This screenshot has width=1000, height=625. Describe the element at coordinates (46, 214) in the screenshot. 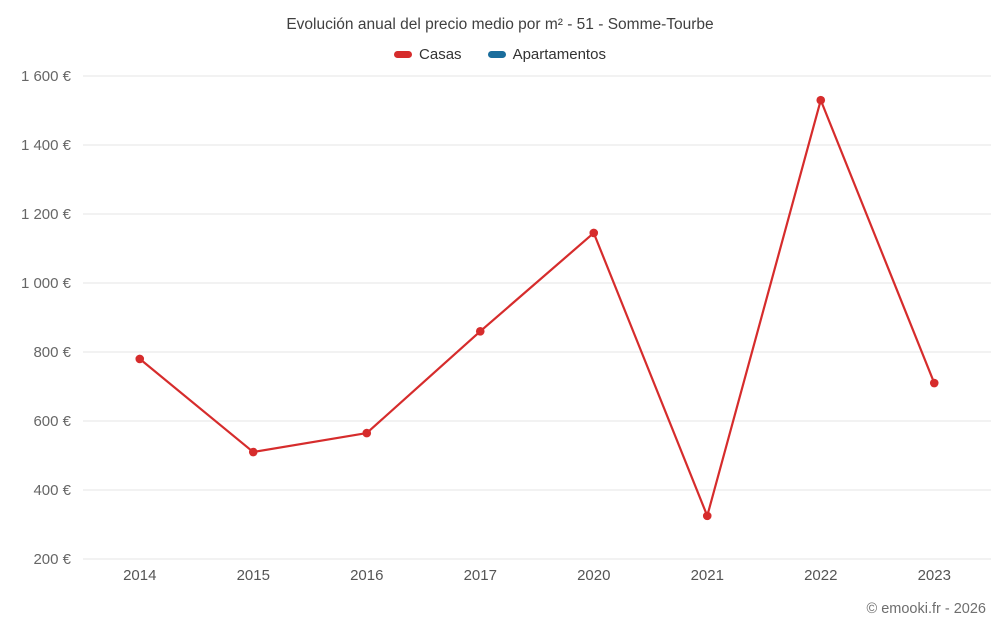

I see `y-axis-tick-label: 1 200 €` at that location.